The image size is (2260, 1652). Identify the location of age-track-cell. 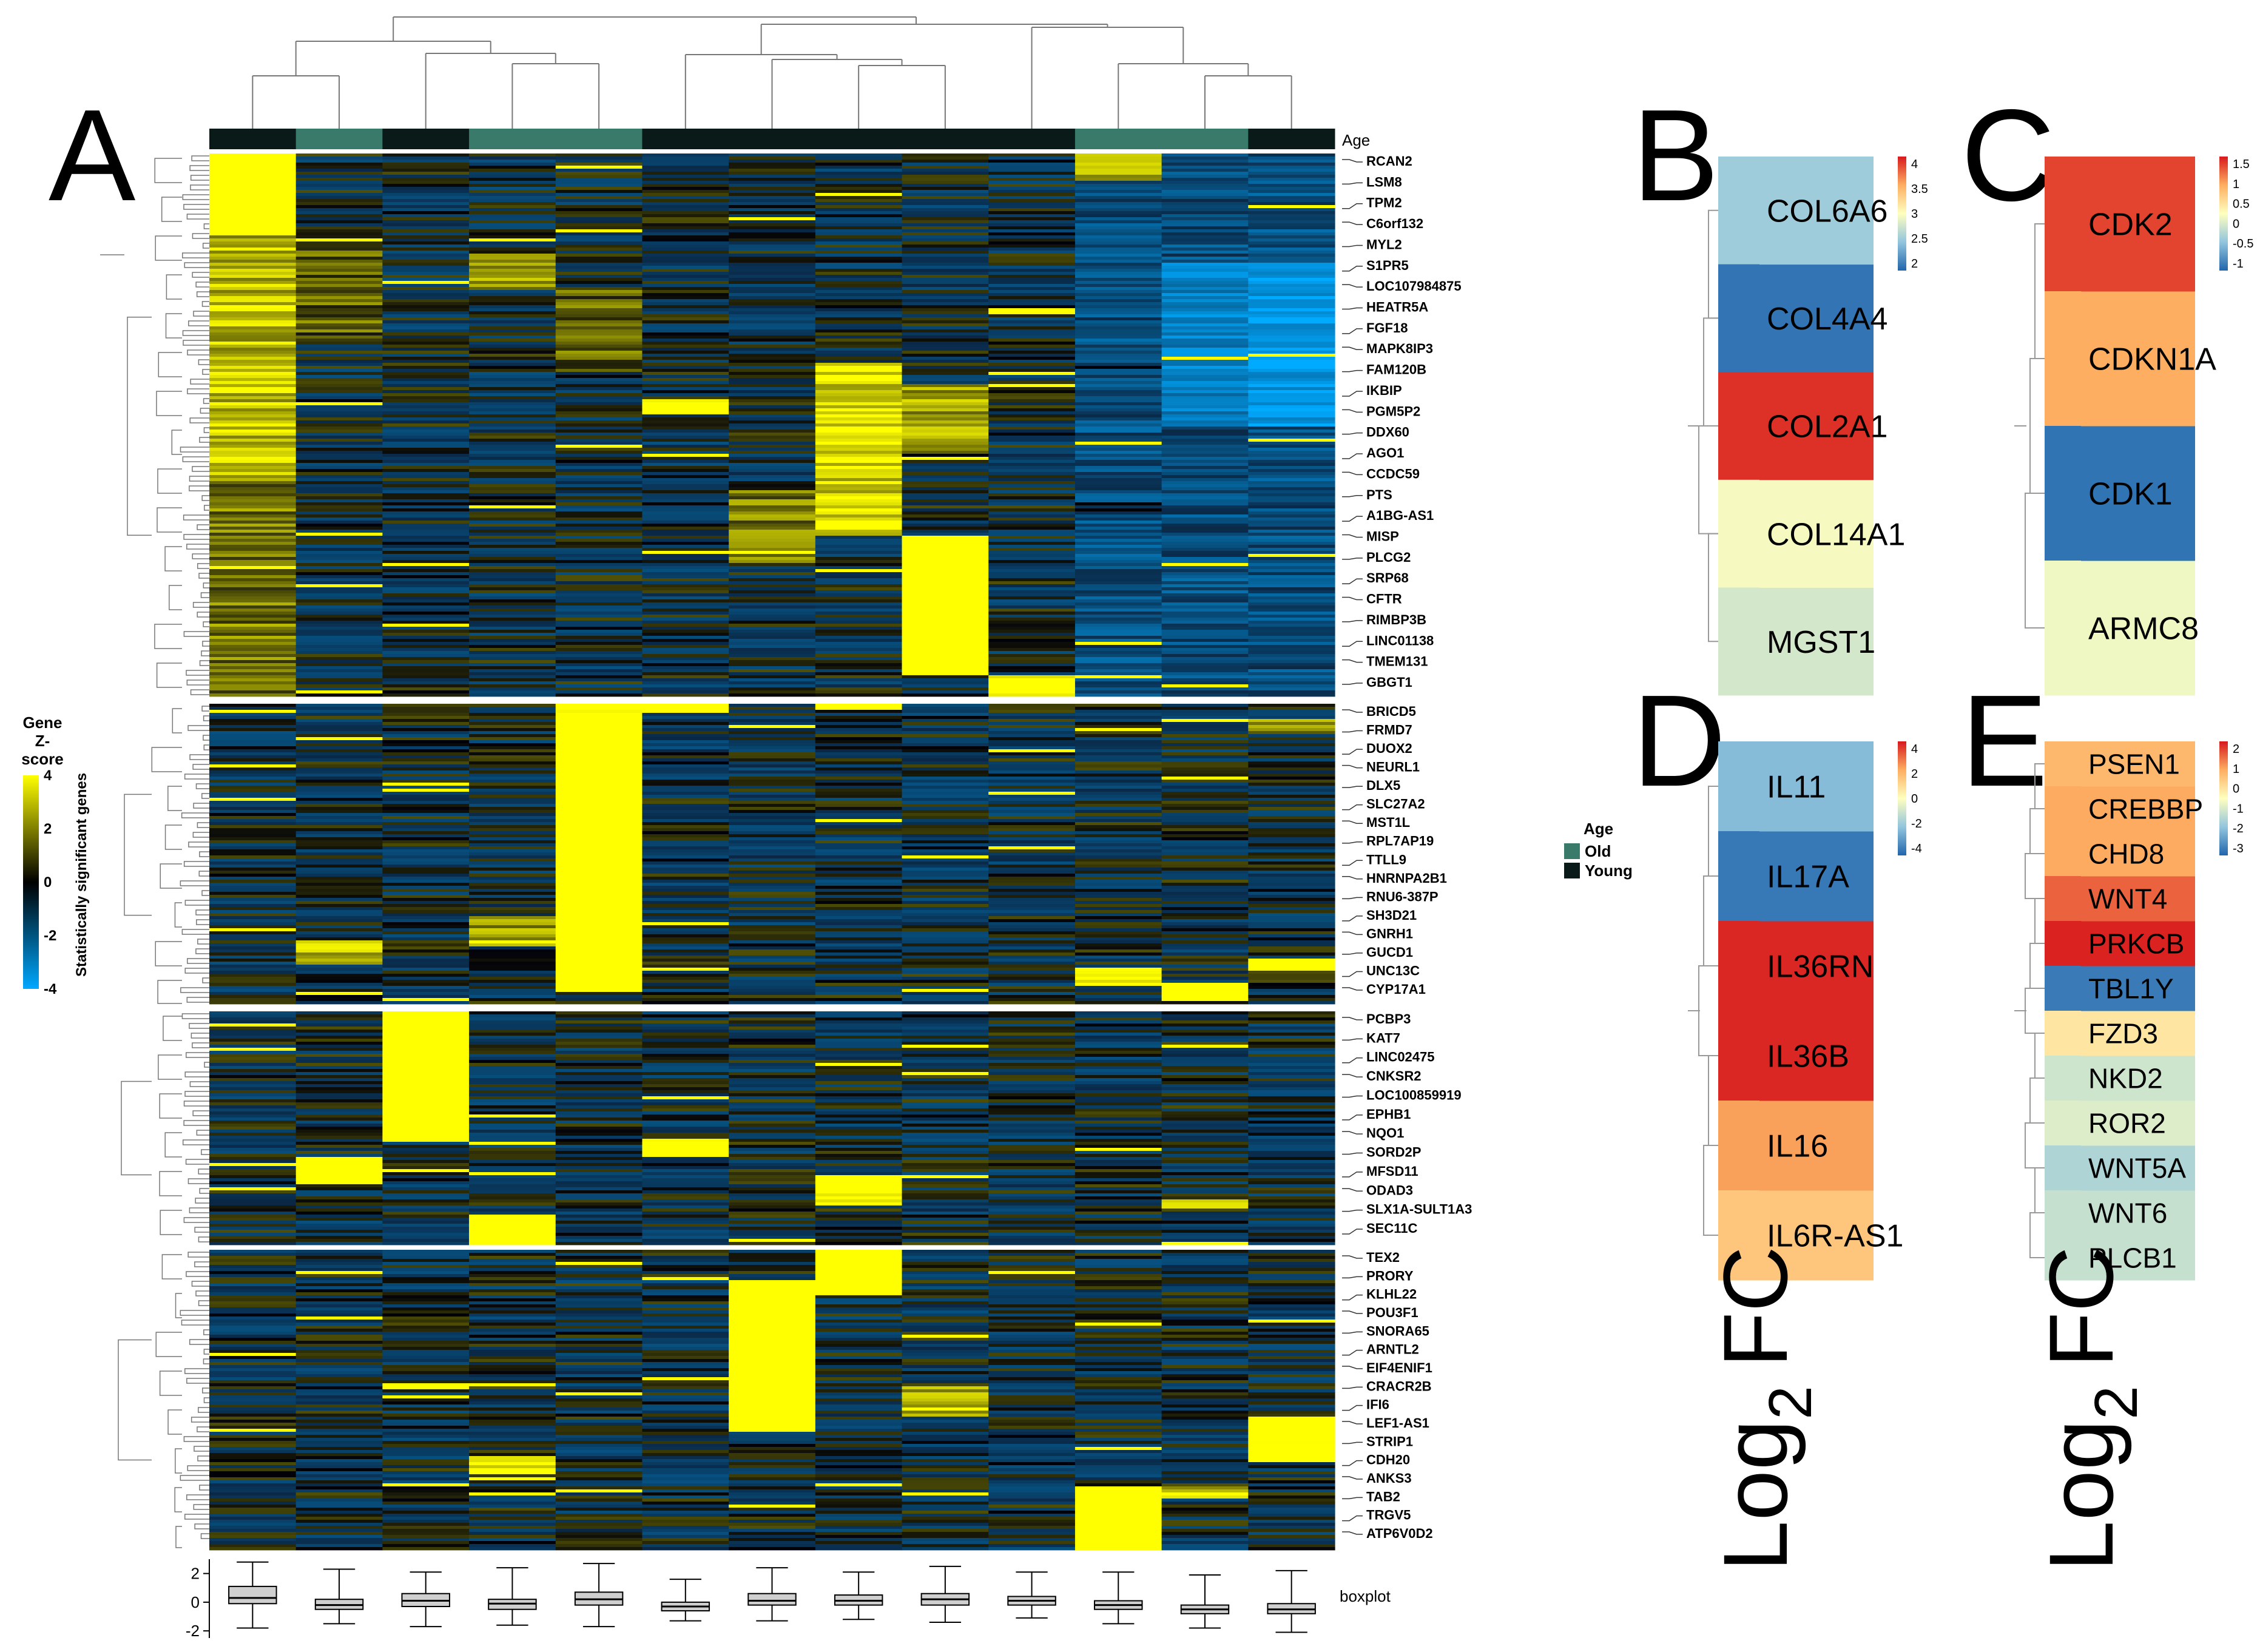
(1032, 139).